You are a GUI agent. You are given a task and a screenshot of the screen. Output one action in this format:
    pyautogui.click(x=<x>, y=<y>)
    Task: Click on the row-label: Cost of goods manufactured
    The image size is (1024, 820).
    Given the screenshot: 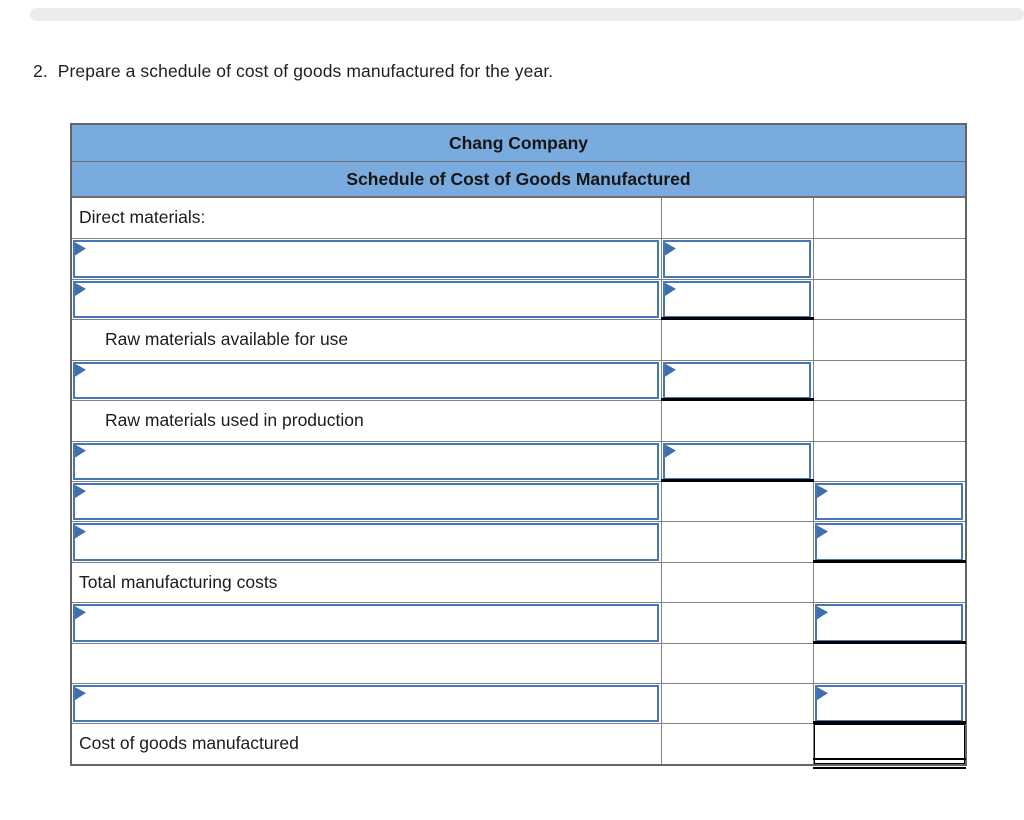 What is the action you would take?
    pyautogui.click(x=189, y=743)
    